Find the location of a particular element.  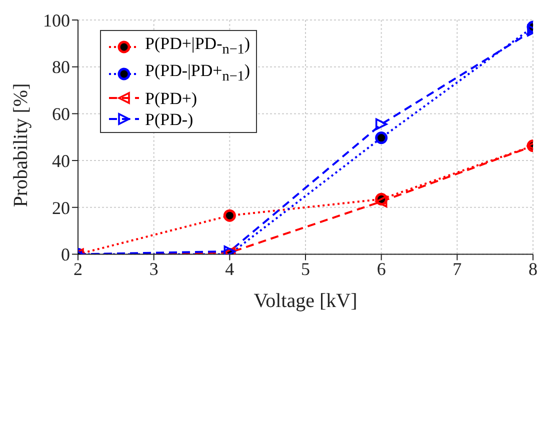

y-tick-label: 0 is located at coordinates (65, 254).